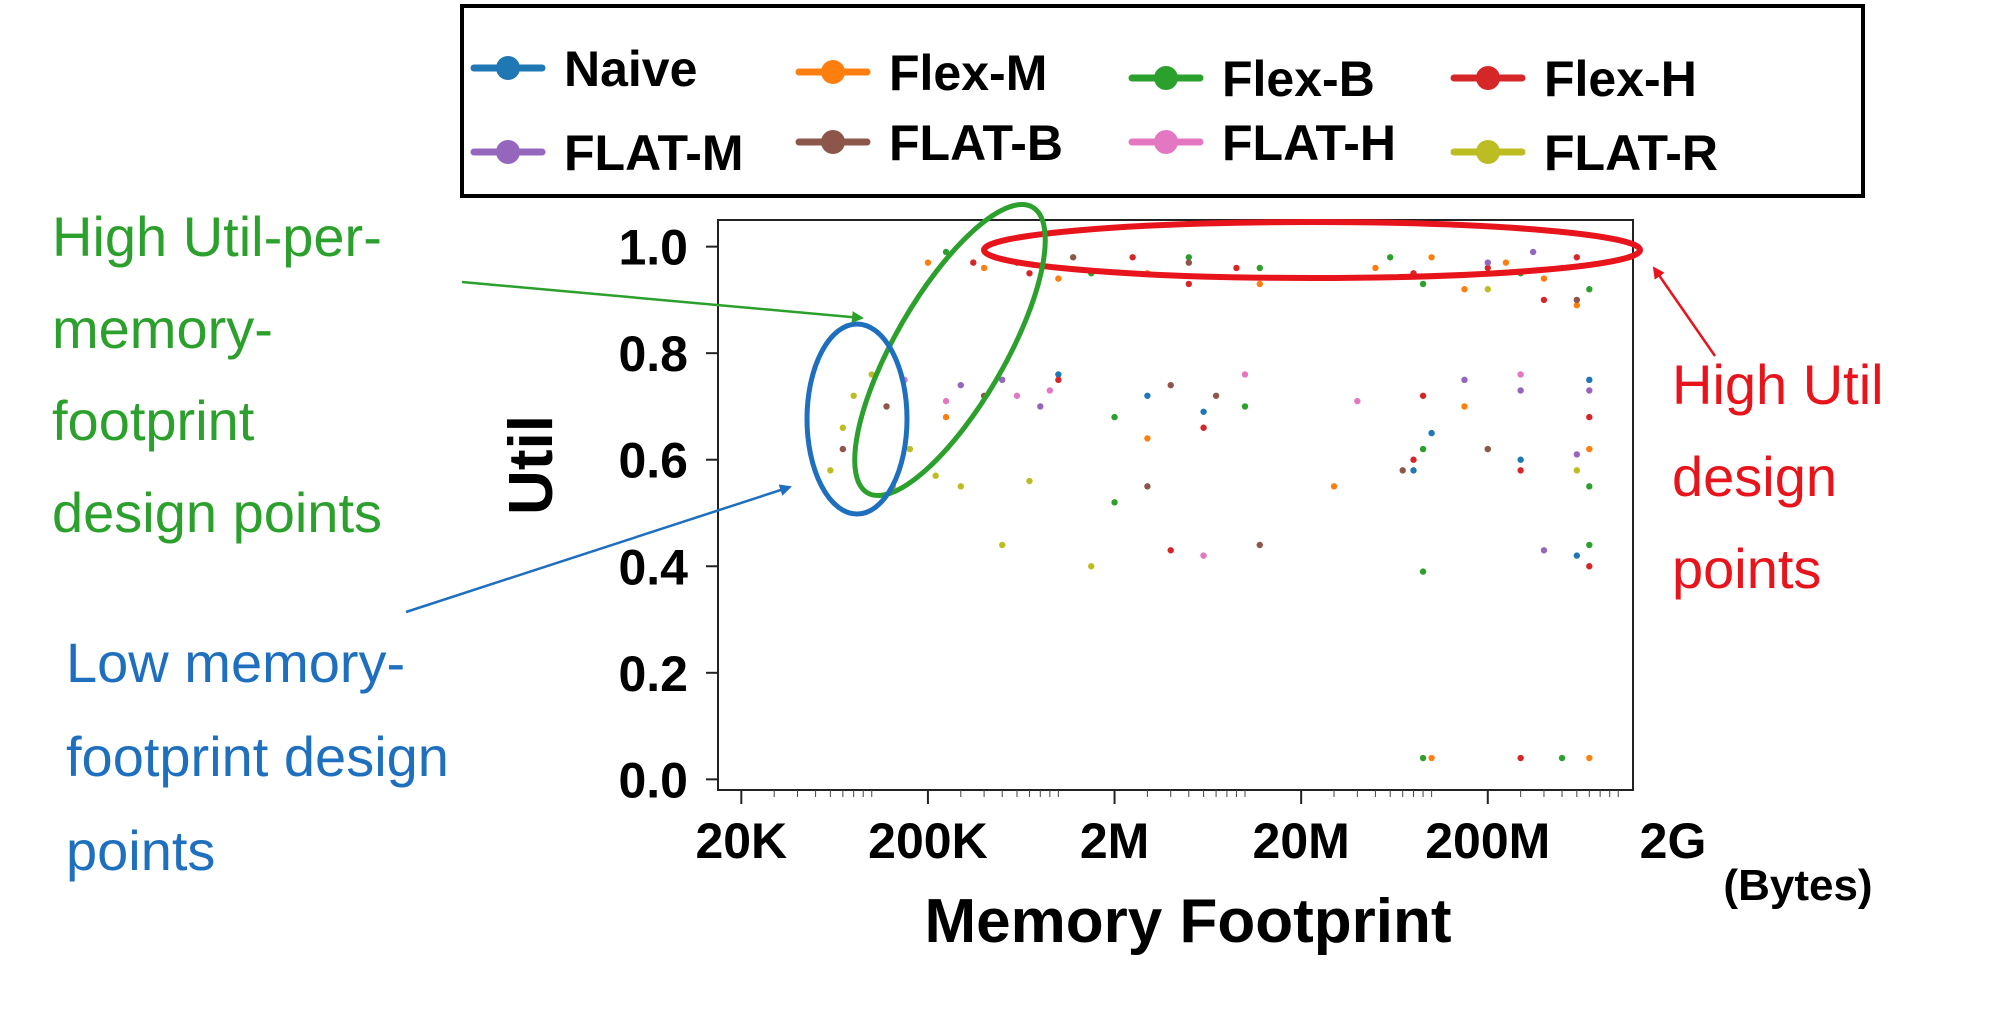 This screenshot has height=1016, width=2016. What do you see at coordinates (630, 69) in the screenshot?
I see `legend-label: Naive` at bounding box center [630, 69].